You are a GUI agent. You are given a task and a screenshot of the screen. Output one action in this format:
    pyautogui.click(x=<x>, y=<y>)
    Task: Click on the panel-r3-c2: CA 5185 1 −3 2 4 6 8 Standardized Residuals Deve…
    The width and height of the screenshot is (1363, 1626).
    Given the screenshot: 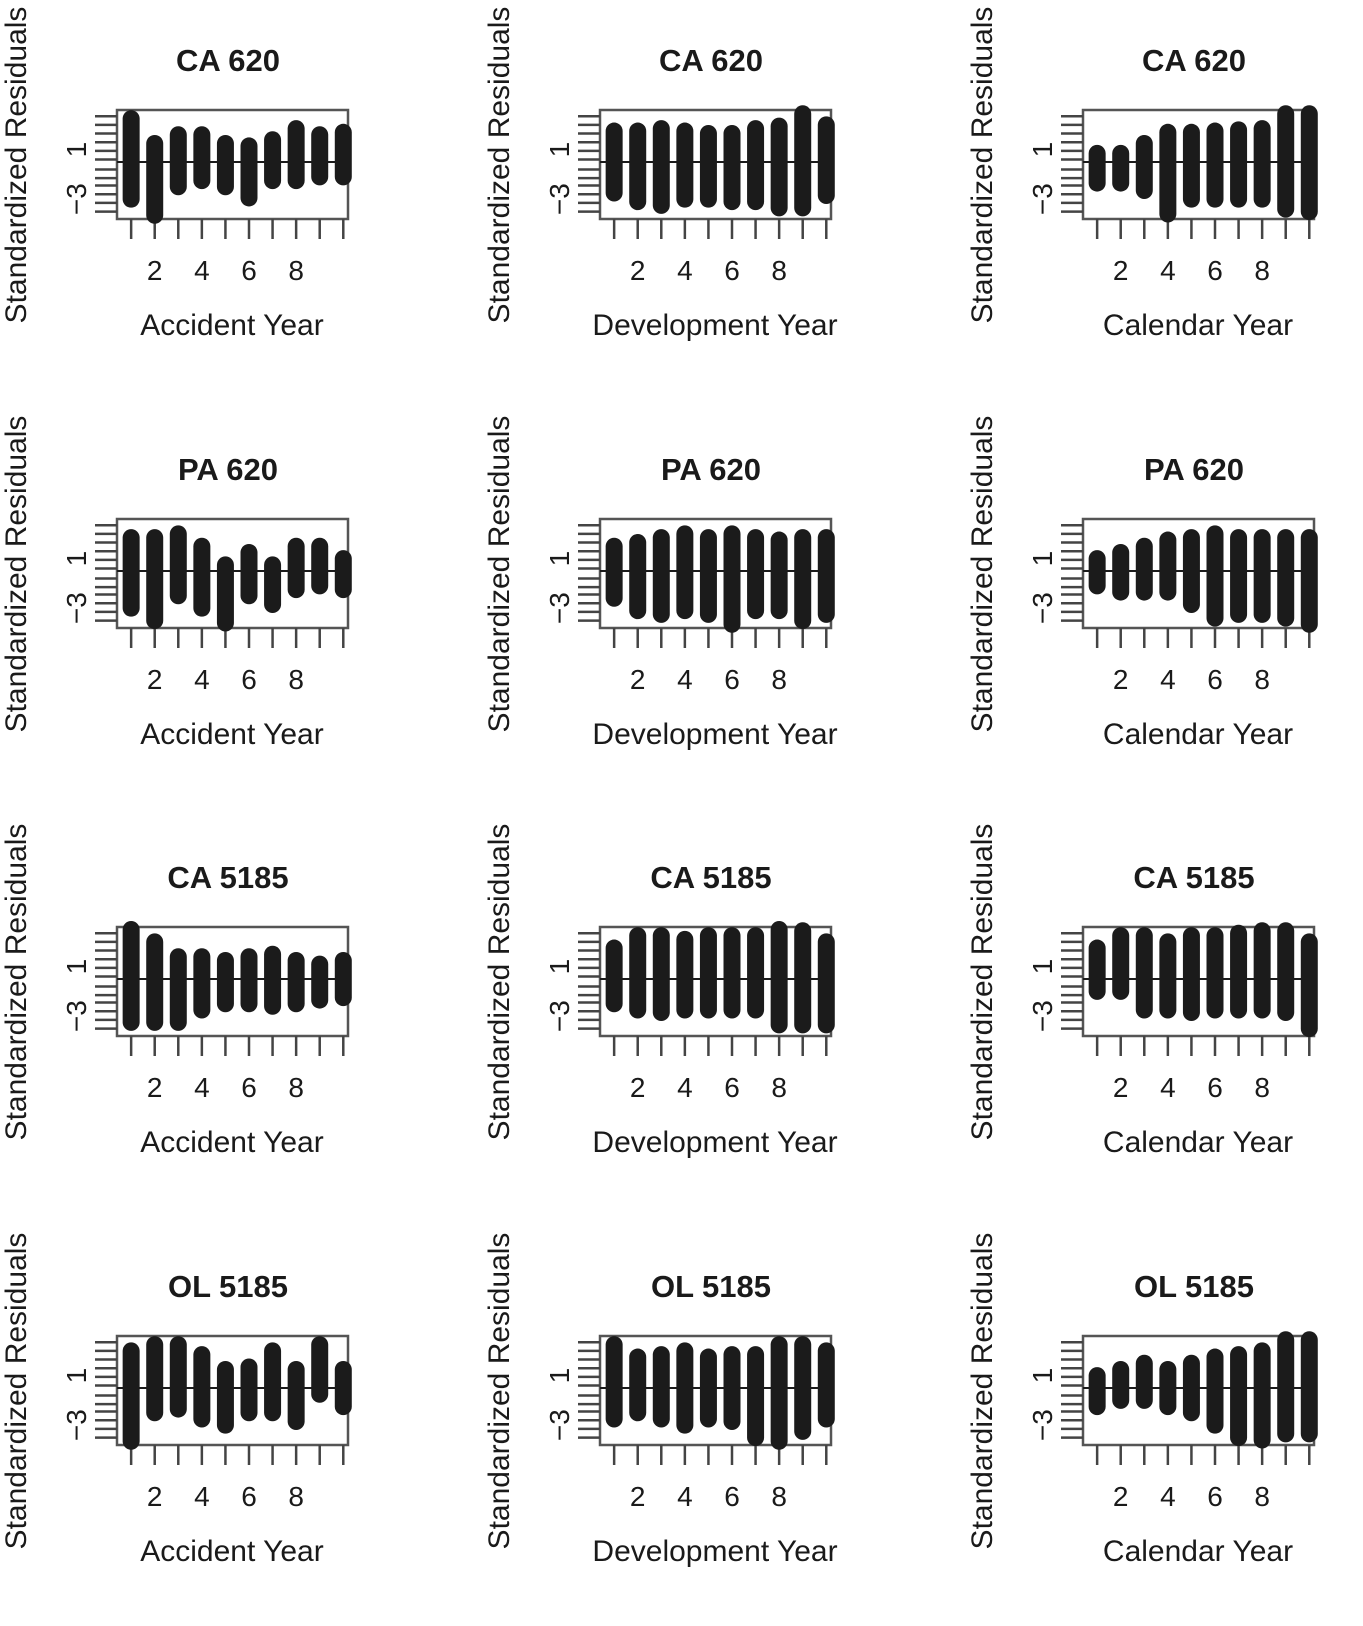 What is the action you would take?
    pyautogui.click(x=660, y=991)
    